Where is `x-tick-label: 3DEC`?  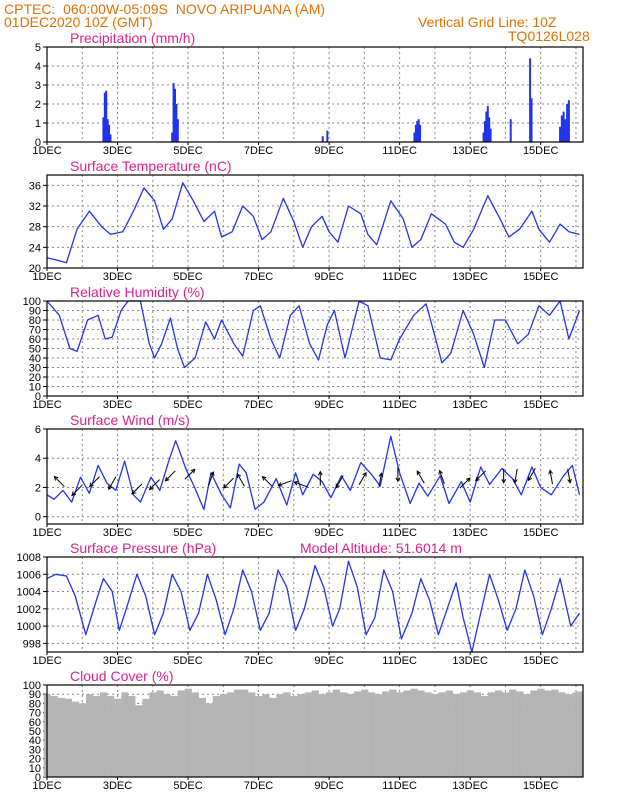 x-tick-label: 3DEC is located at coordinates (117, 533).